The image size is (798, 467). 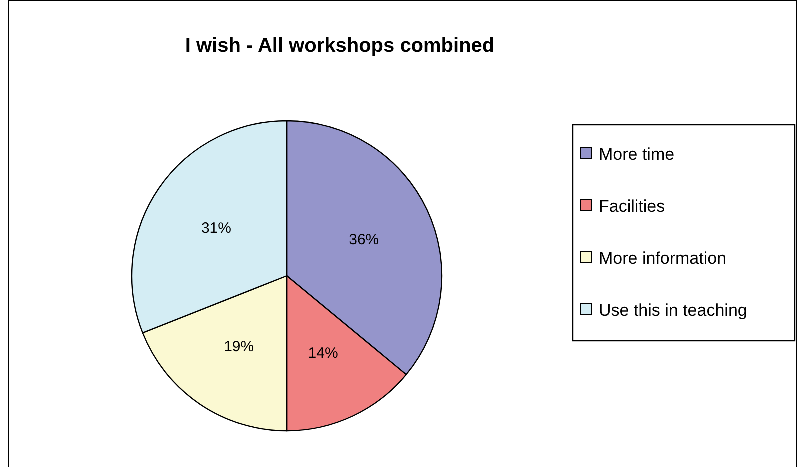 I want to click on data-label: 36%, so click(x=364, y=240).